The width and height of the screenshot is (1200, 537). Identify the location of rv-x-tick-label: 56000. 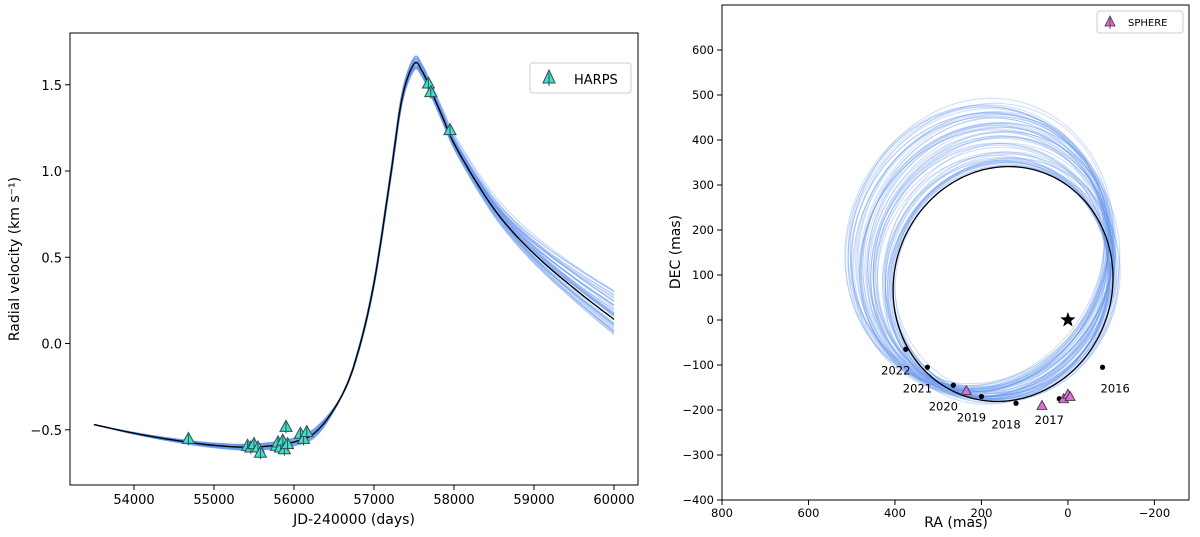
(293, 500).